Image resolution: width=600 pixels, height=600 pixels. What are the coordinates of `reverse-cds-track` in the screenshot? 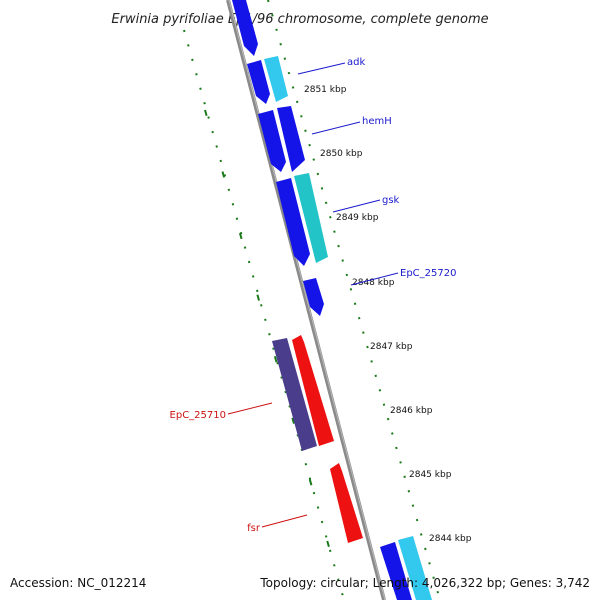 It's located at (317, 439).